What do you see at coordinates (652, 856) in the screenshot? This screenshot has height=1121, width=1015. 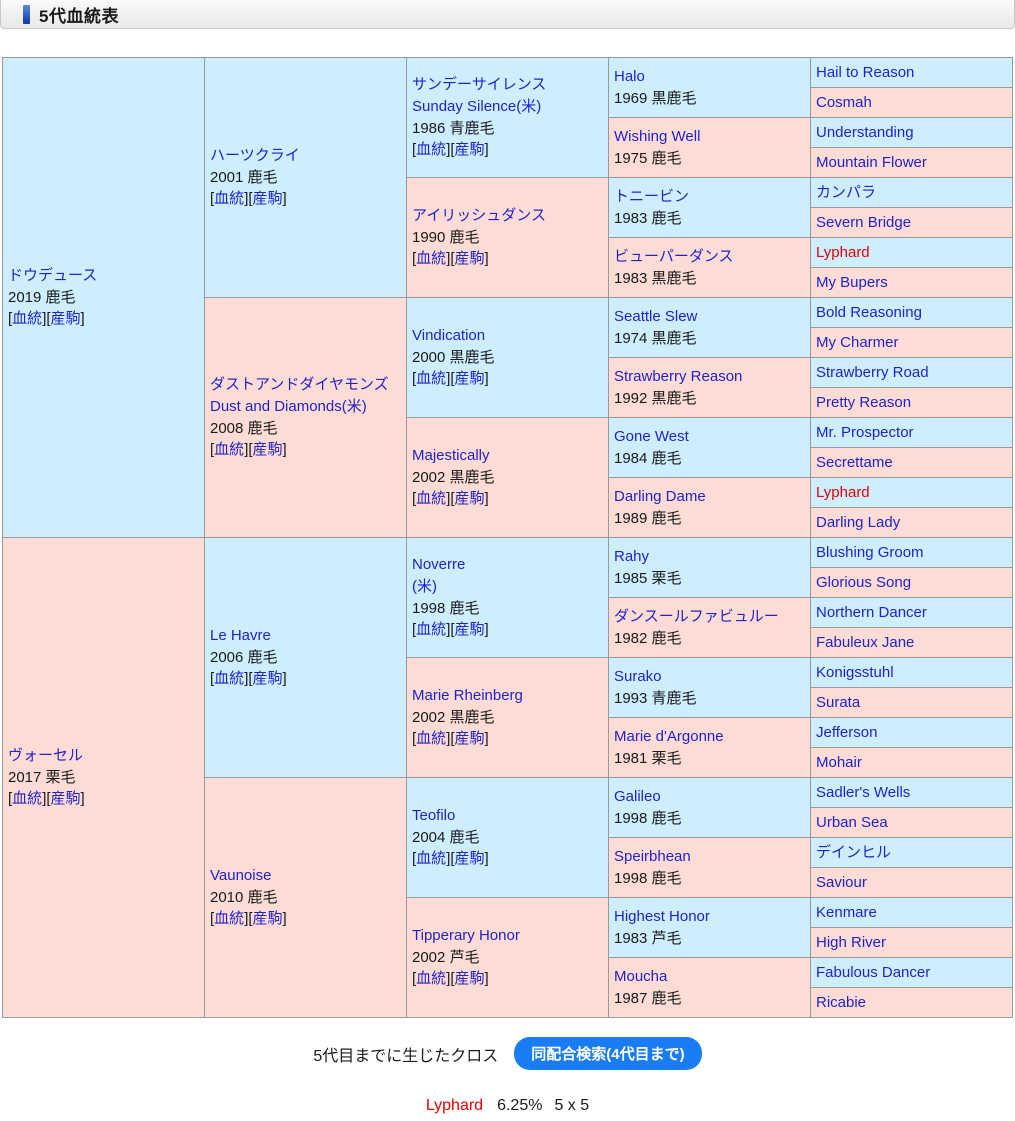 I see `horse-name-link: Speirbhean` at bounding box center [652, 856].